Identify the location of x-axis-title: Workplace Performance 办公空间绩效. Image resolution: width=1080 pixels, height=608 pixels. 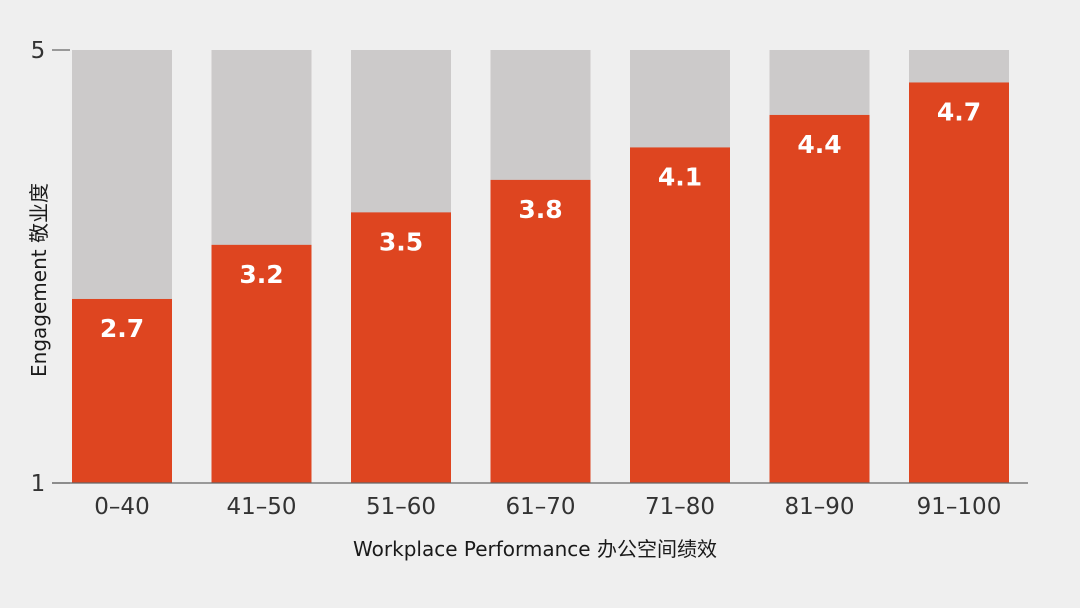
(535, 549).